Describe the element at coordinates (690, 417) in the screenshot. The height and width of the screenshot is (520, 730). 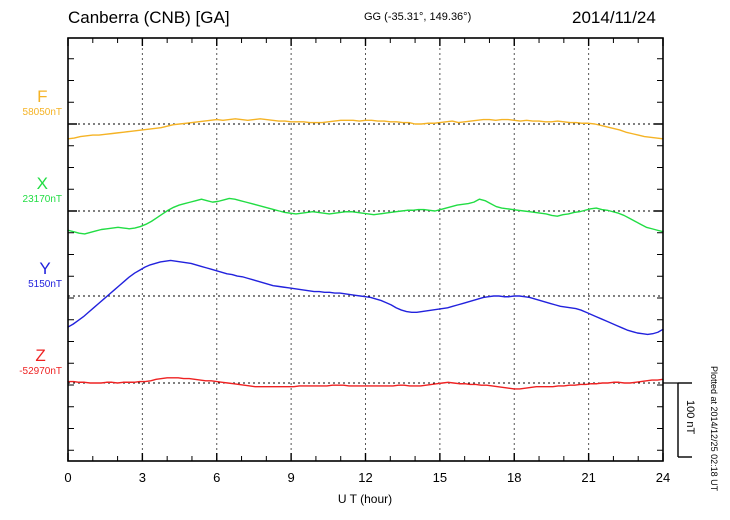
I see `scale-bar-label: 100 nT` at that location.